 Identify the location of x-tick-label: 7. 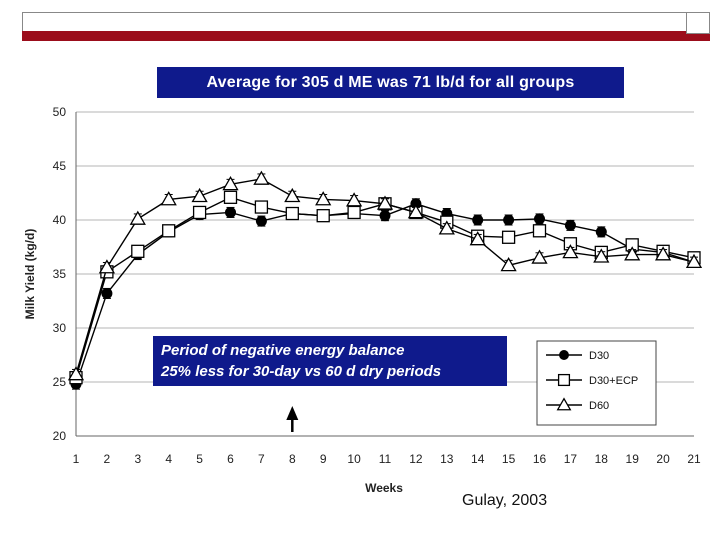
(261, 459).